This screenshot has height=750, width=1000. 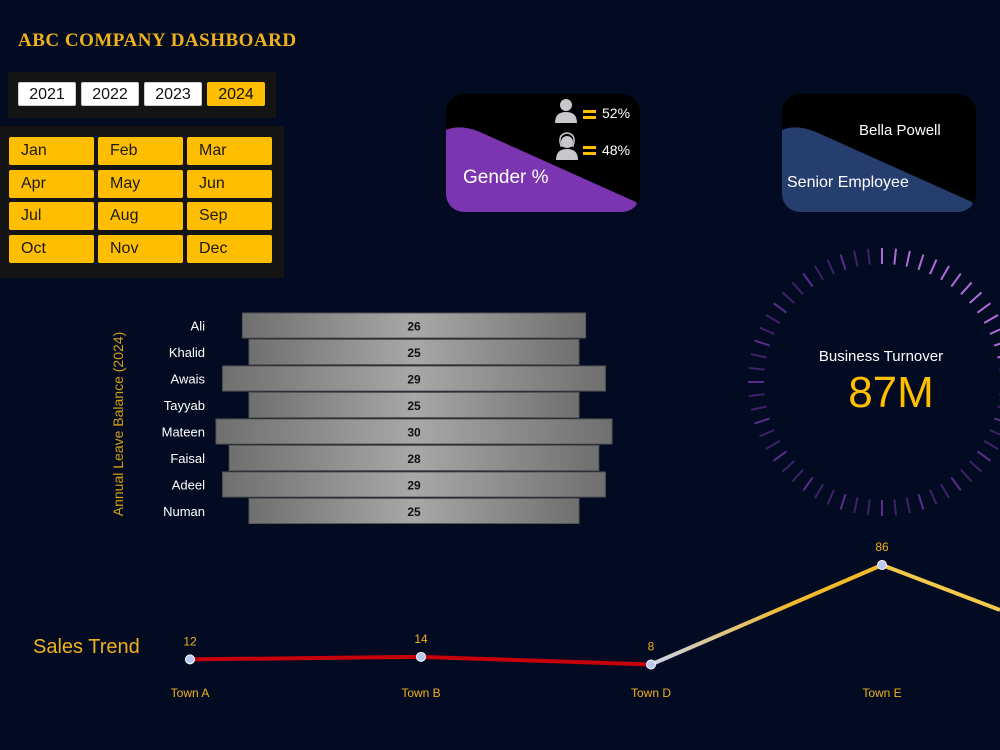 What do you see at coordinates (616, 113) in the screenshot?
I see `male-percentage: 52%` at bounding box center [616, 113].